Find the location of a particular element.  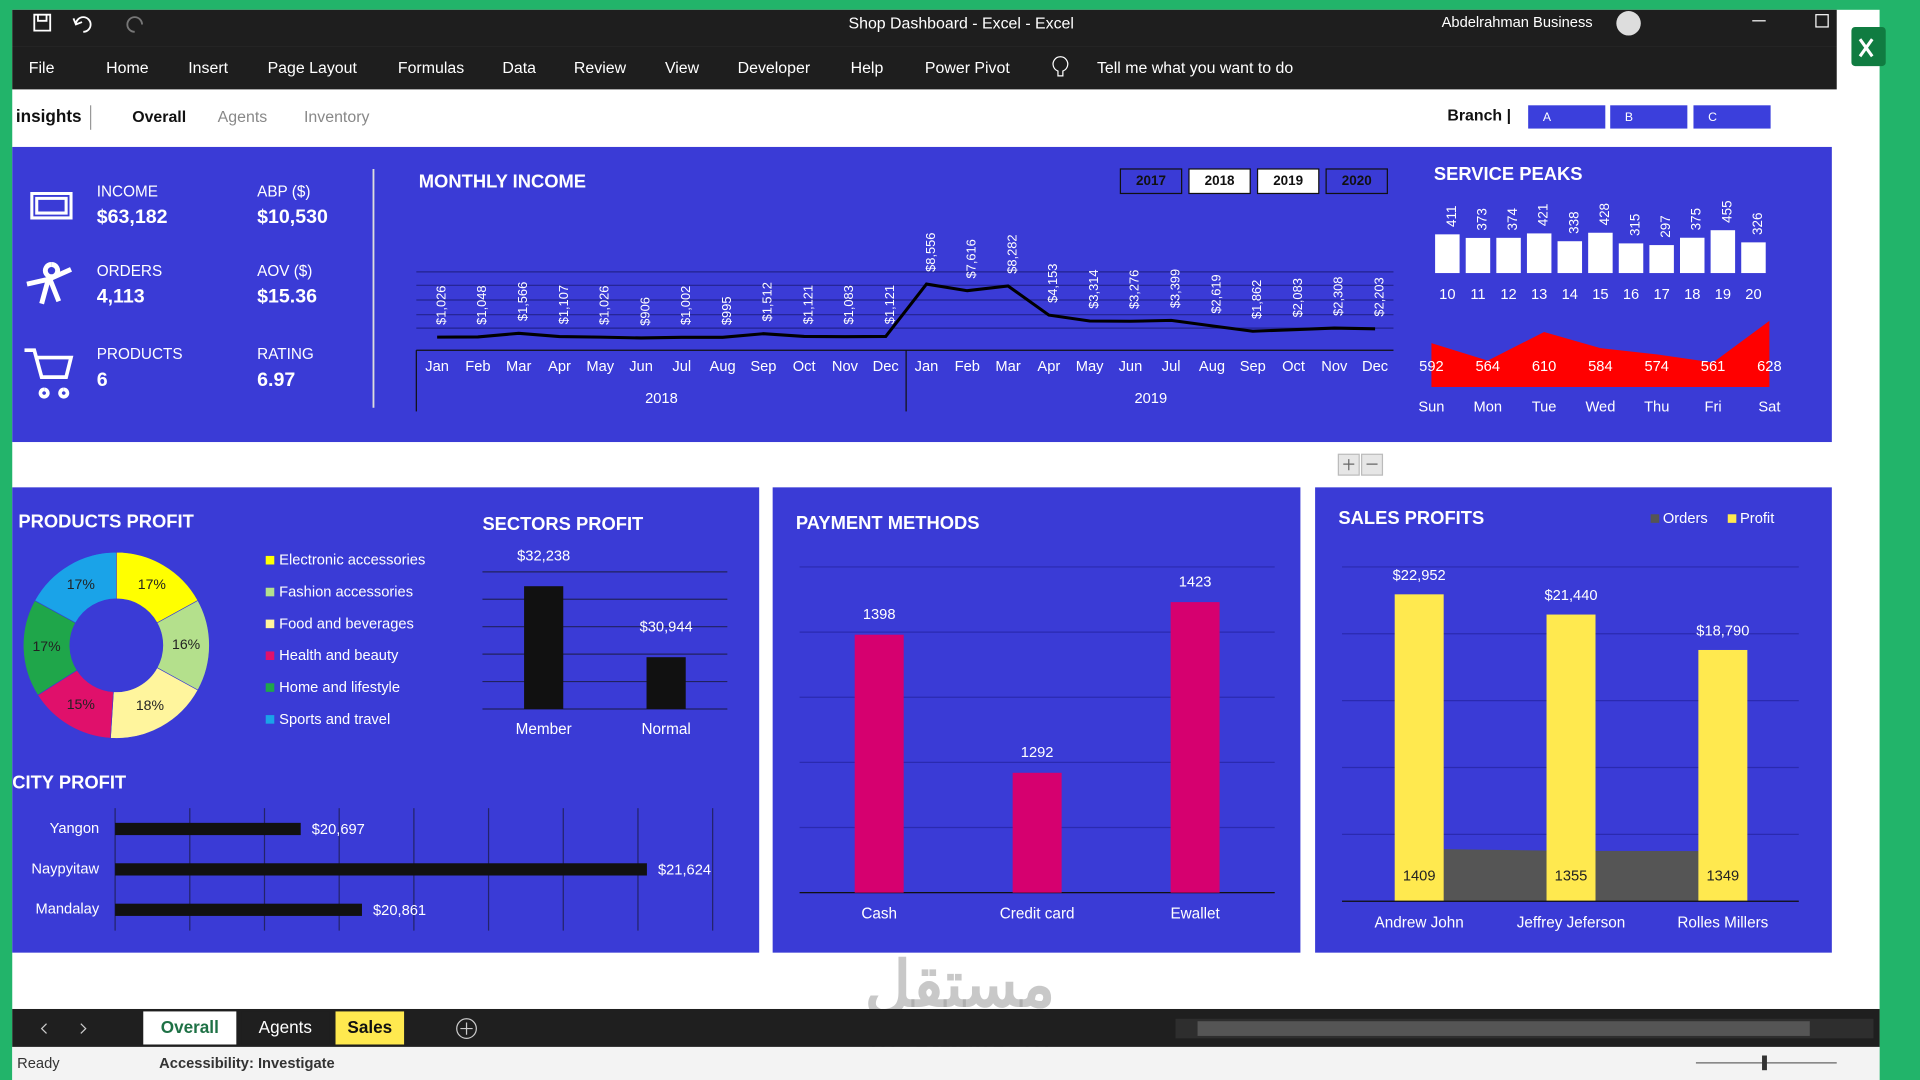

title-bar is located at coordinates (924, 28).